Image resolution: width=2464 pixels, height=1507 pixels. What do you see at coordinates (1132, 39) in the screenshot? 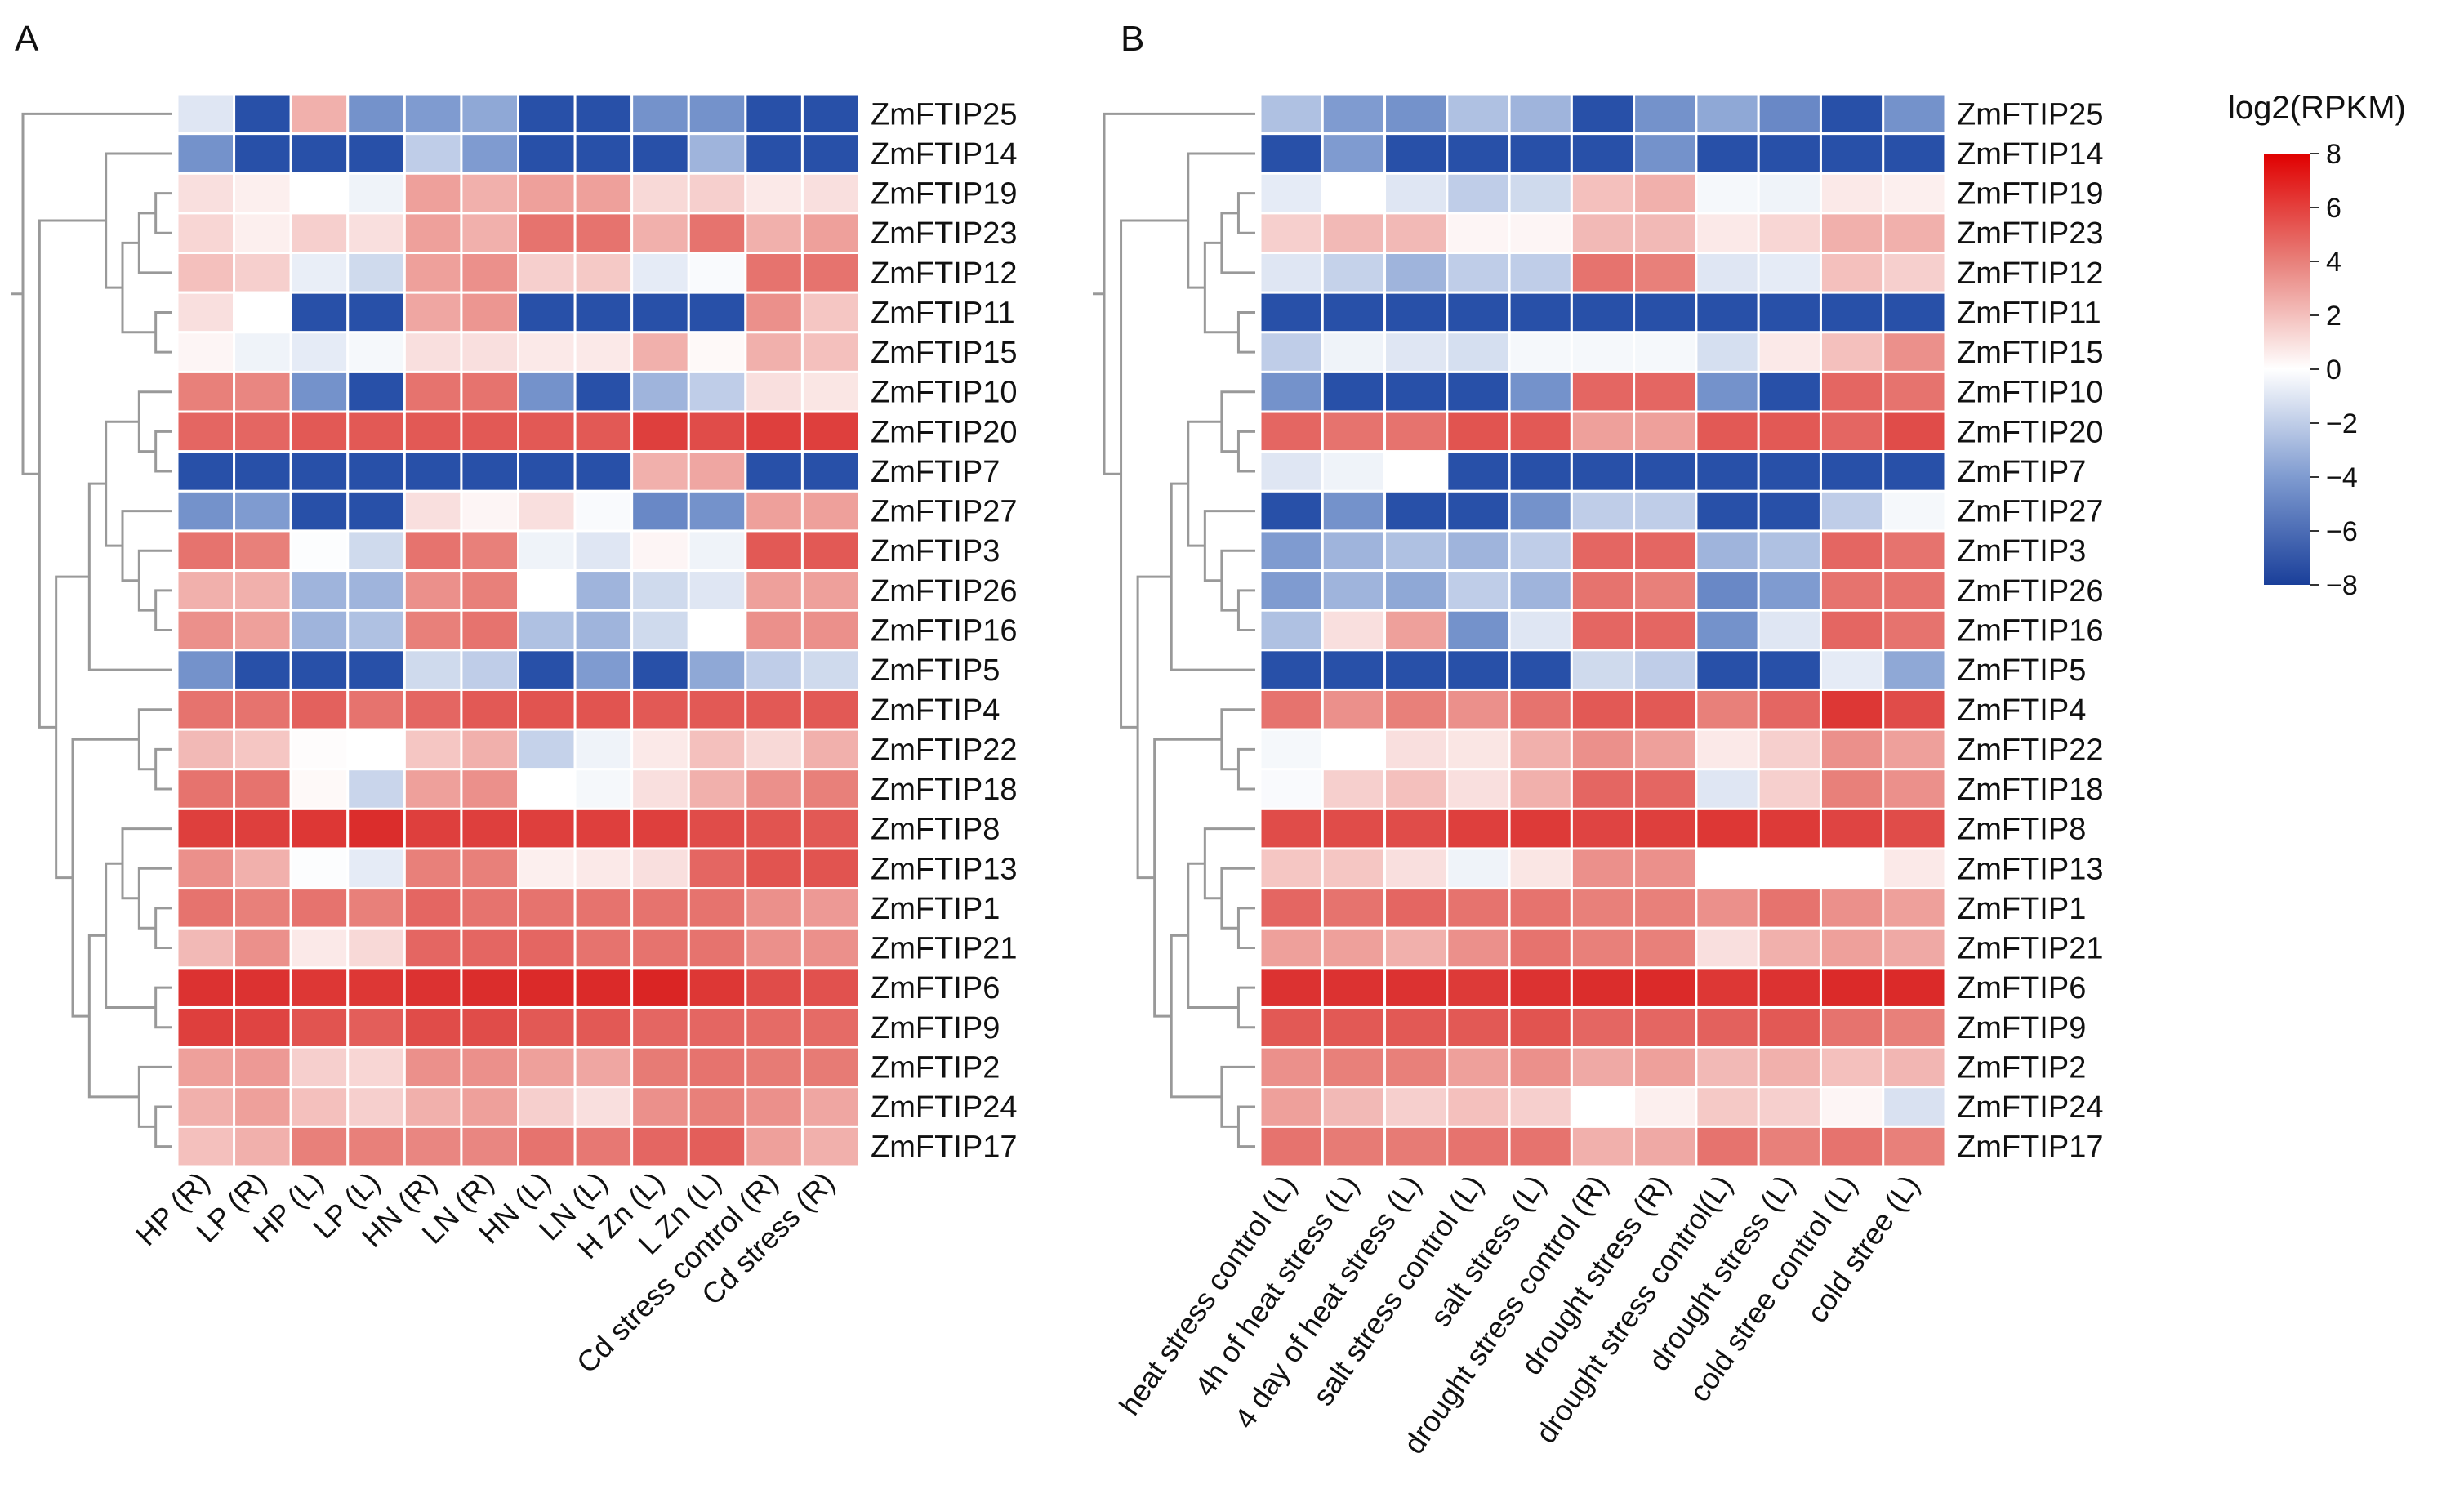
I see `panel-label-b: B` at bounding box center [1132, 39].